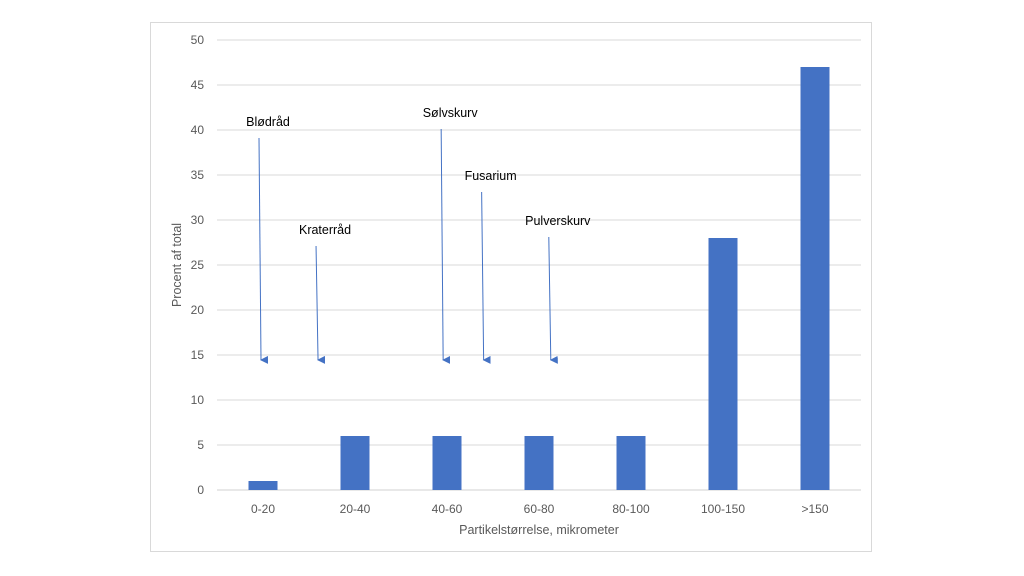 The image size is (1024, 576). What do you see at coordinates (198, 85) in the screenshot?
I see `y-tick-label: 45` at bounding box center [198, 85].